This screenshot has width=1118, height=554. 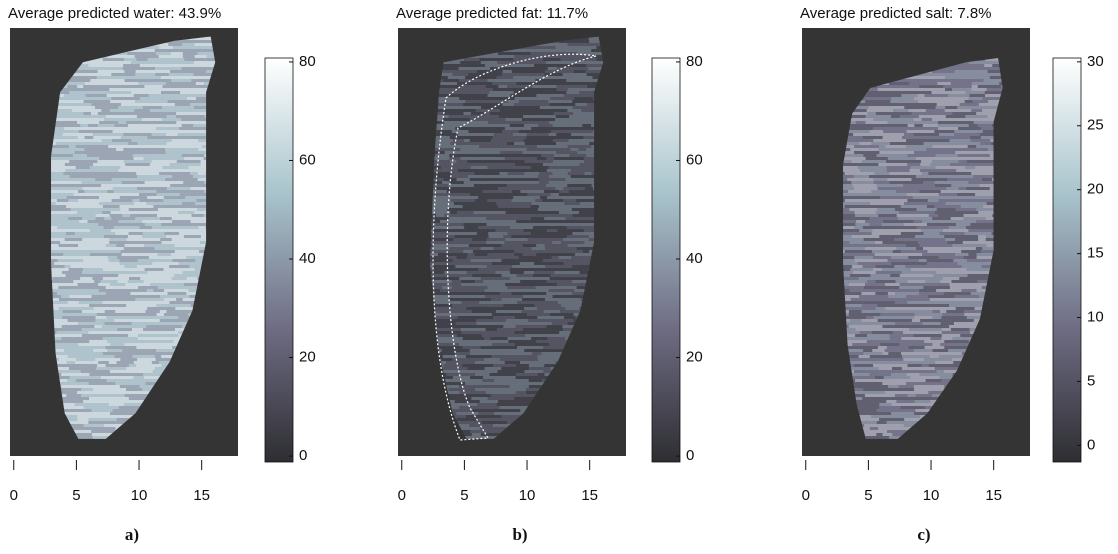 I want to click on panel-title: Average predicted salt: 7.8%, so click(x=896, y=13).